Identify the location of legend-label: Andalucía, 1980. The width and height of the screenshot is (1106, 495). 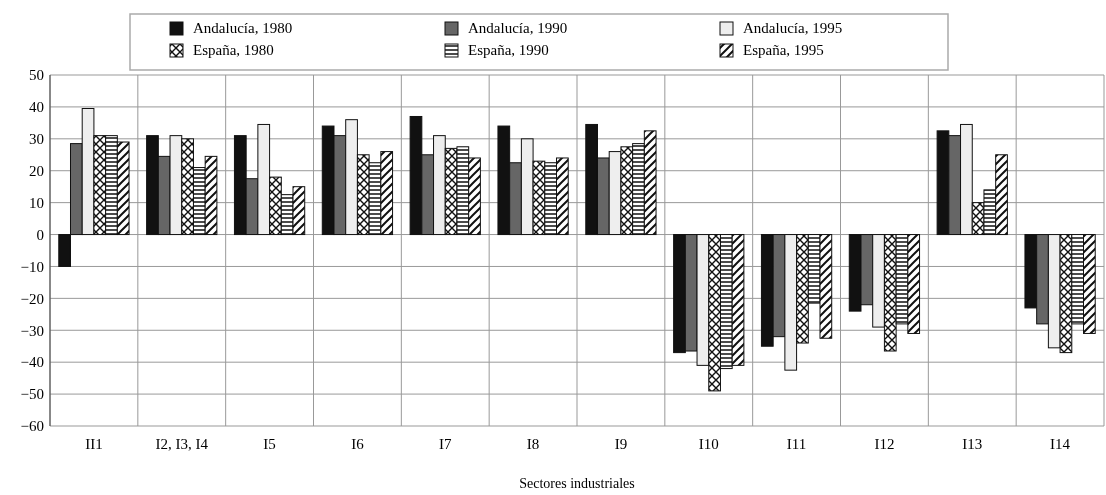
(243, 28).